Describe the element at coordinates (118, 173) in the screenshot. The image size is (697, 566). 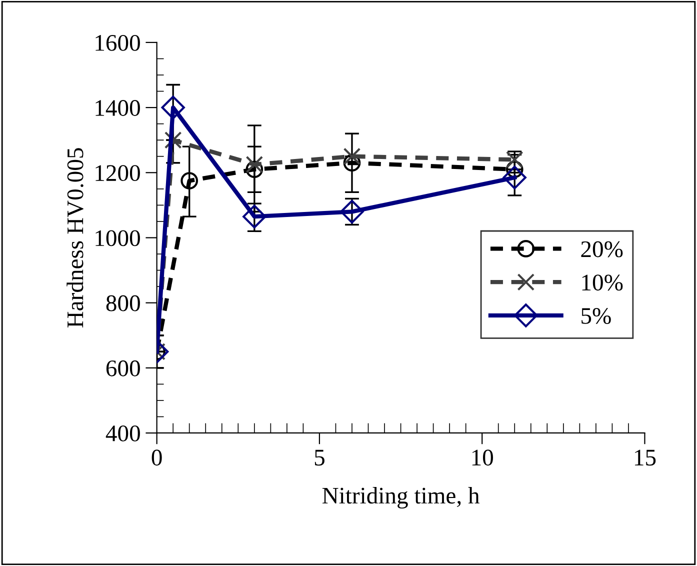
I see `y-tick-label: 1200` at that location.